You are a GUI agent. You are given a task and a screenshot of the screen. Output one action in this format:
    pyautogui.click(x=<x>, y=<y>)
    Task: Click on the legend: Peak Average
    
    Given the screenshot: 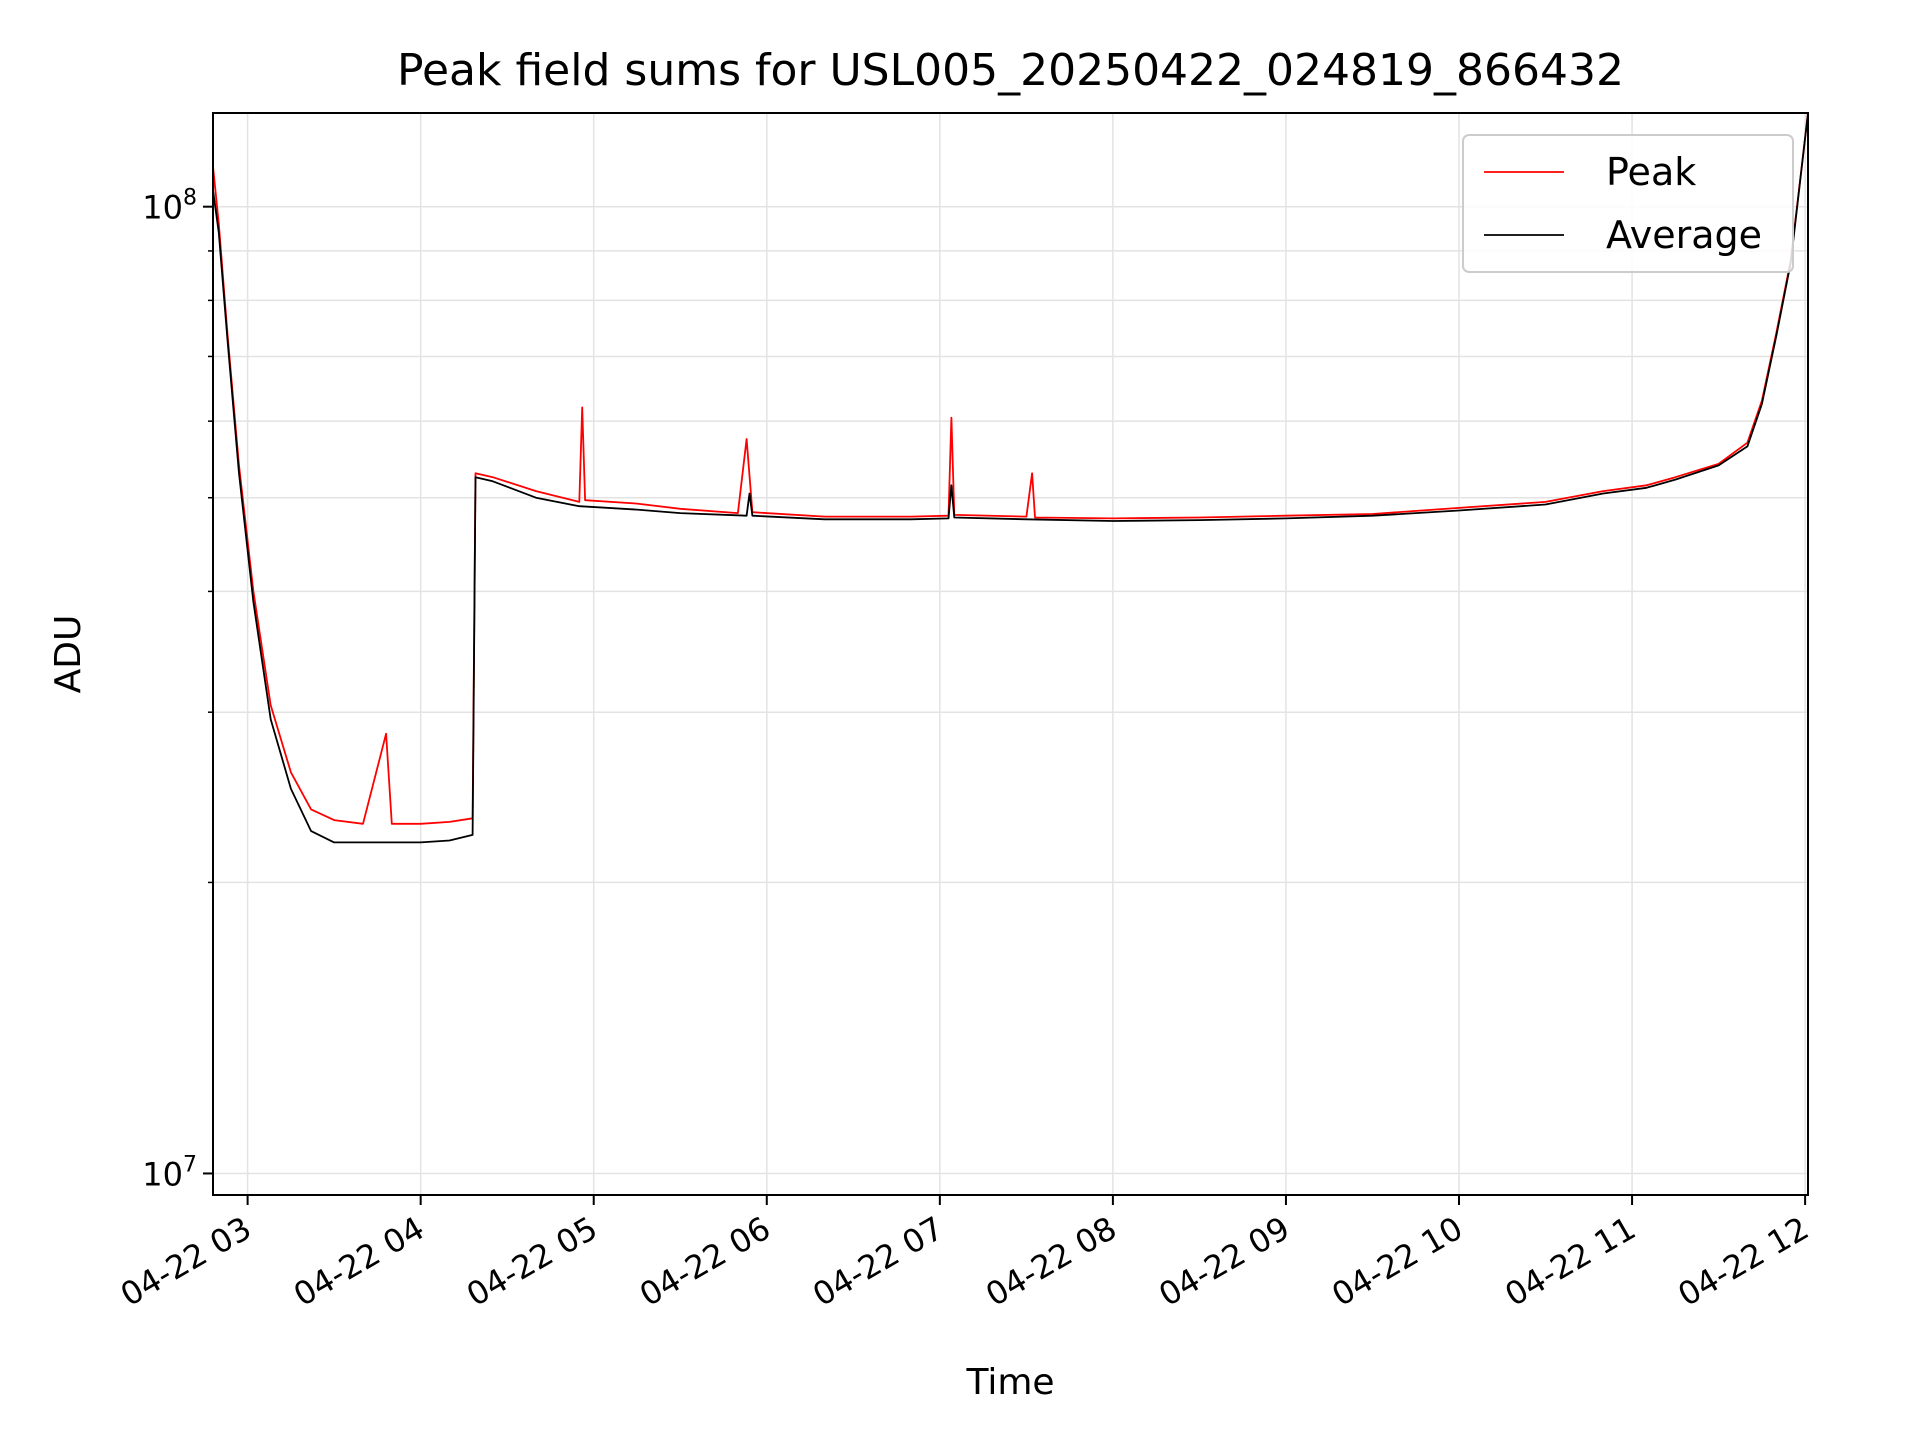 What is the action you would take?
    pyautogui.click(x=1628, y=203)
    